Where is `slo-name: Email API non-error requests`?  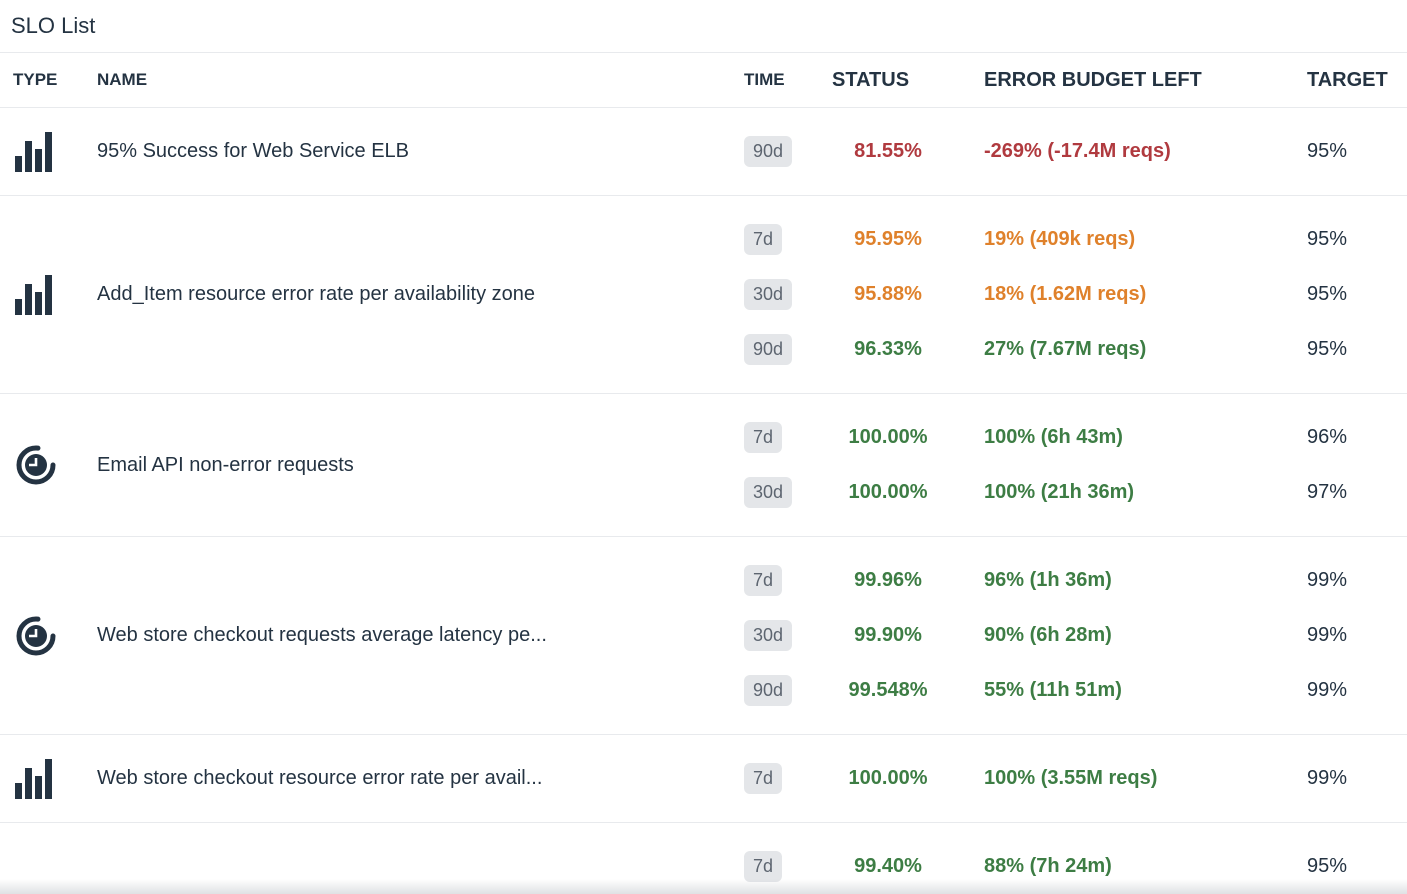
slo-name: Email API non-error requests is located at coordinates (225, 464).